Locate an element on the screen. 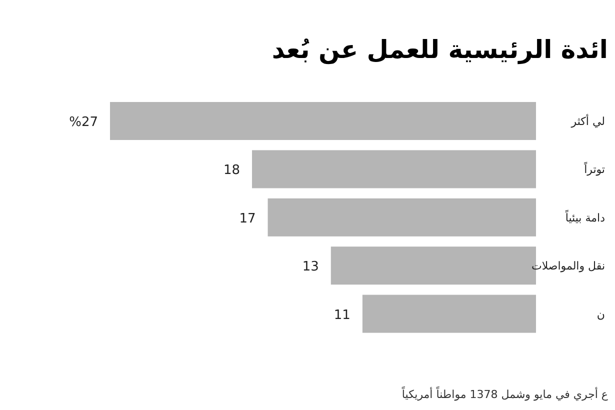 The height and width of the screenshot is (410, 615). value-label: 13 is located at coordinates (310, 267).